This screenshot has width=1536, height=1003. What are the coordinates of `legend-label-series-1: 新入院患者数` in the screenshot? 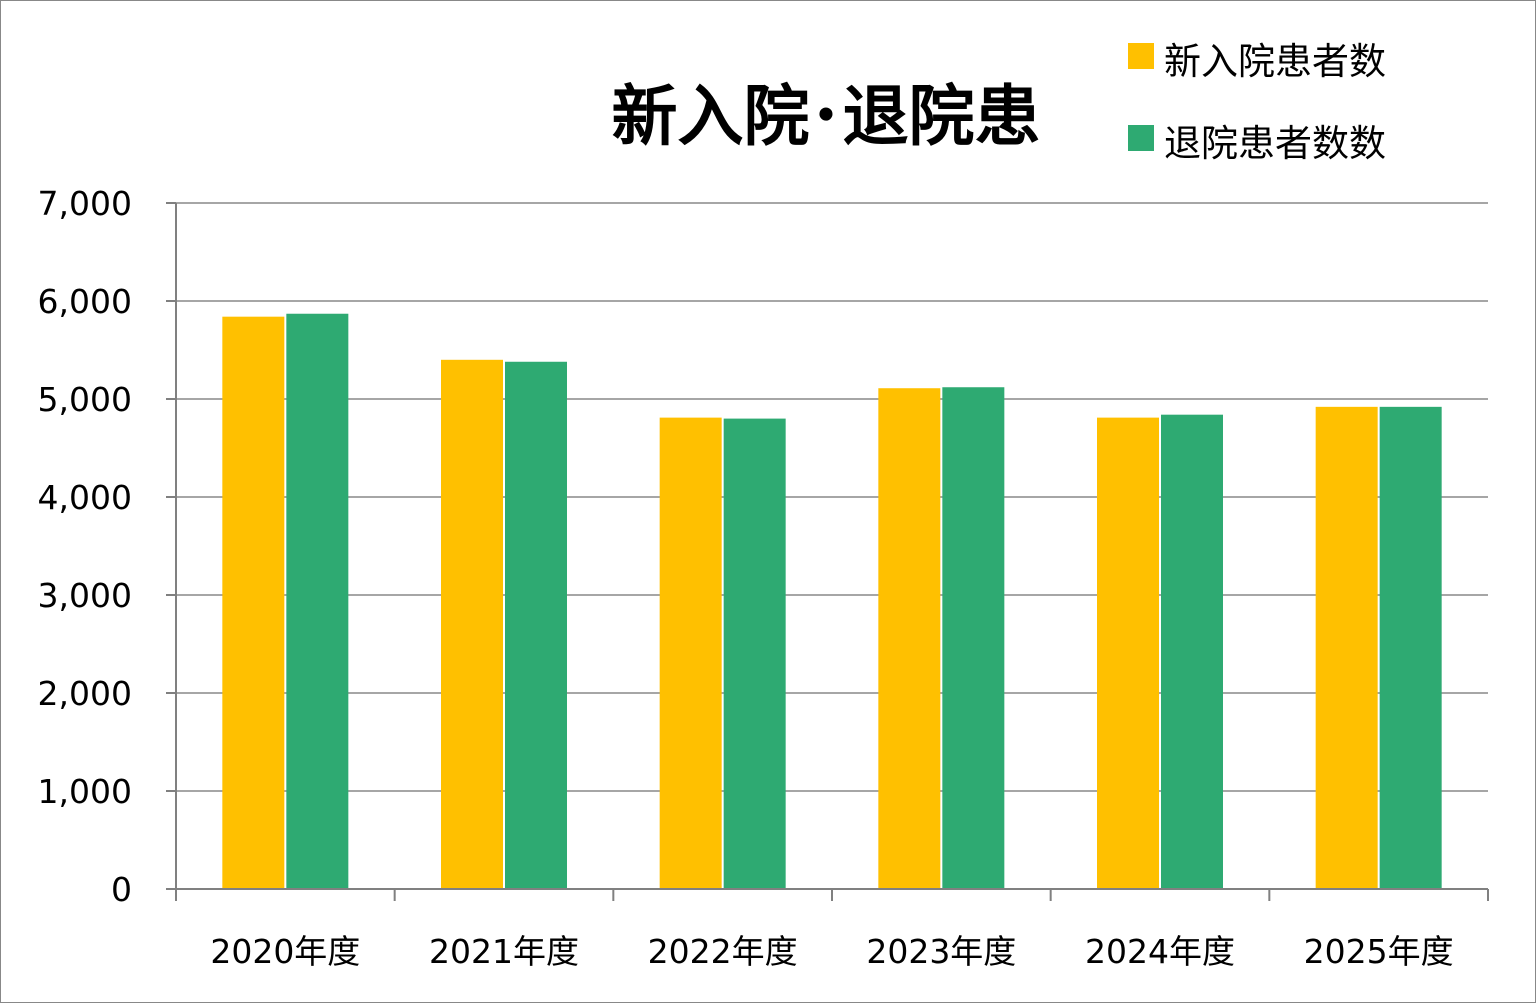 It's located at (1275, 61).